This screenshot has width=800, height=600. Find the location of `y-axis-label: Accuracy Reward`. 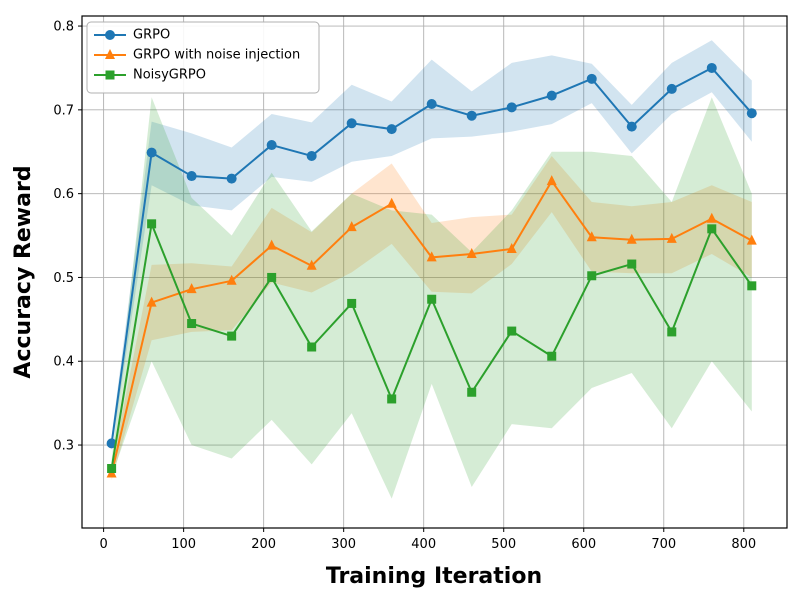

y-axis-label: Accuracy Reward is located at coordinates (23, 271).